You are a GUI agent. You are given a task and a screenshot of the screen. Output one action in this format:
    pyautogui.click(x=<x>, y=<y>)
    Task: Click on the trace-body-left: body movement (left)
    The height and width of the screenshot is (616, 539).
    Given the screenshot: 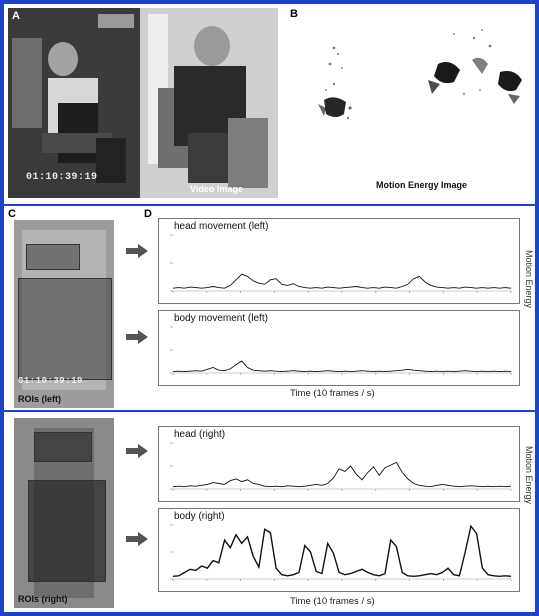 What is the action you would take?
    pyautogui.click(x=339, y=348)
    